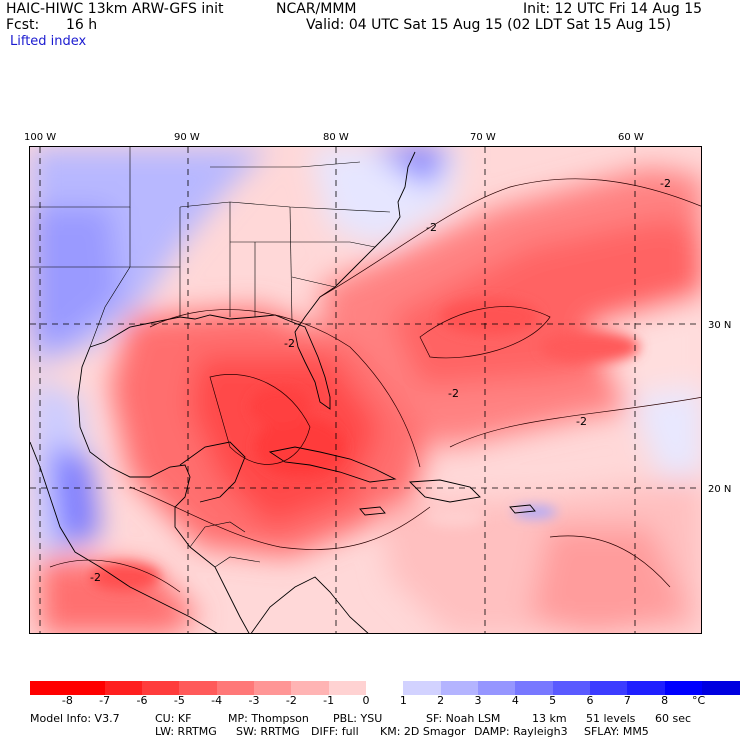 Image resolution: width=740 pixels, height=740 pixels. Describe the element at coordinates (483, 138) in the screenshot. I see `lon-label-70w: 70 W` at that location.